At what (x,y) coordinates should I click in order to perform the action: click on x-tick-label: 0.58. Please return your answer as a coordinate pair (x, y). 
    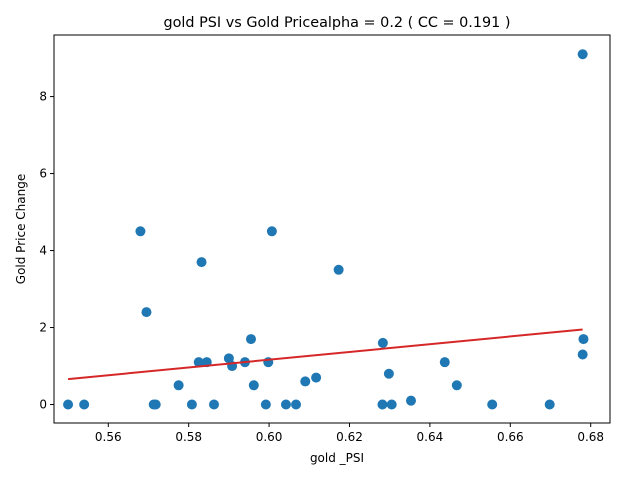
    Looking at the image, I should click on (188, 437).